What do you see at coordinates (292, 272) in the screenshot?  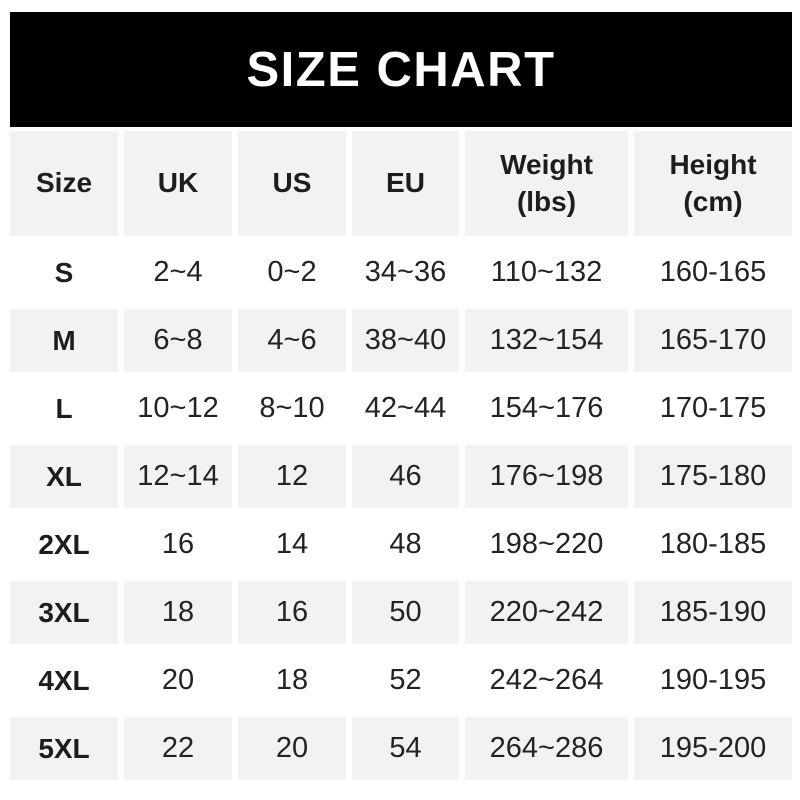 I see `table-cell: 0~2` at bounding box center [292, 272].